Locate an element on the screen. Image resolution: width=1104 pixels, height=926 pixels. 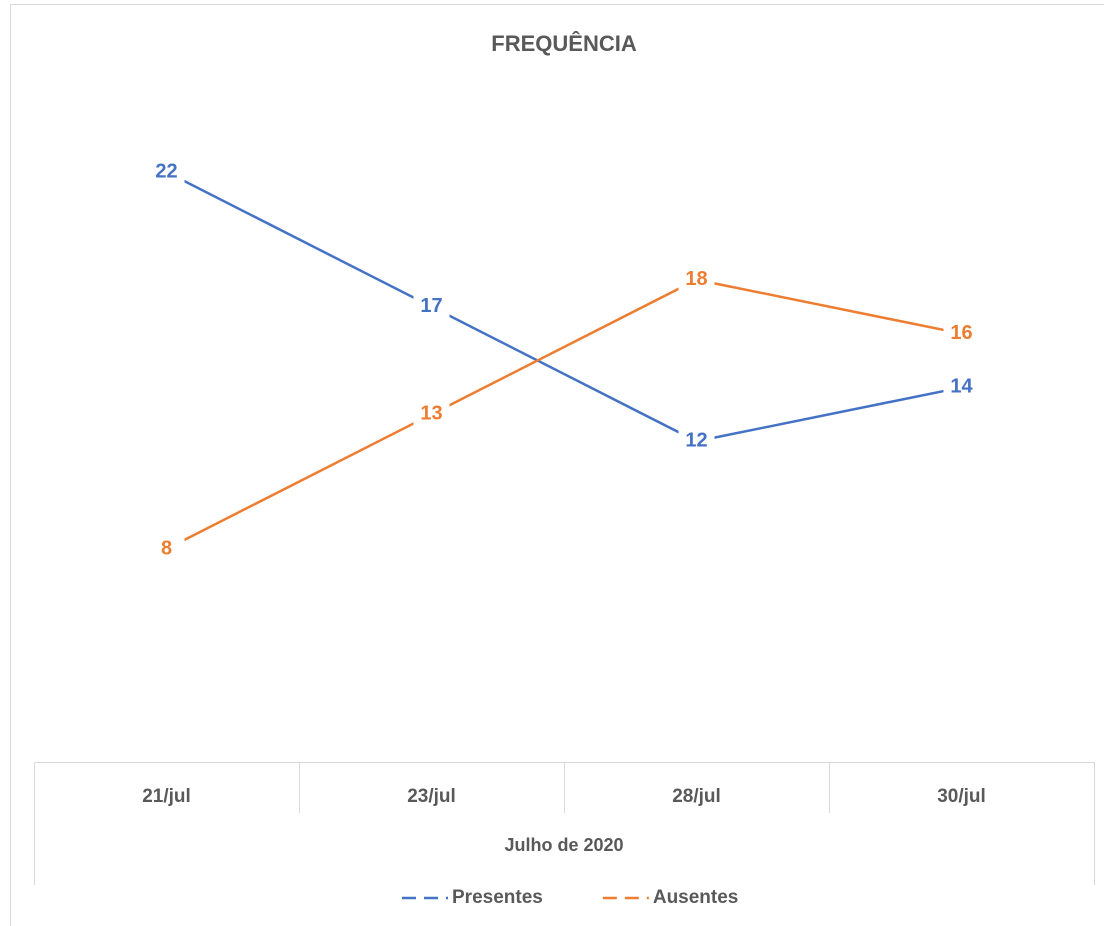
legend-label: Ausentes is located at coordinates (696, 897).